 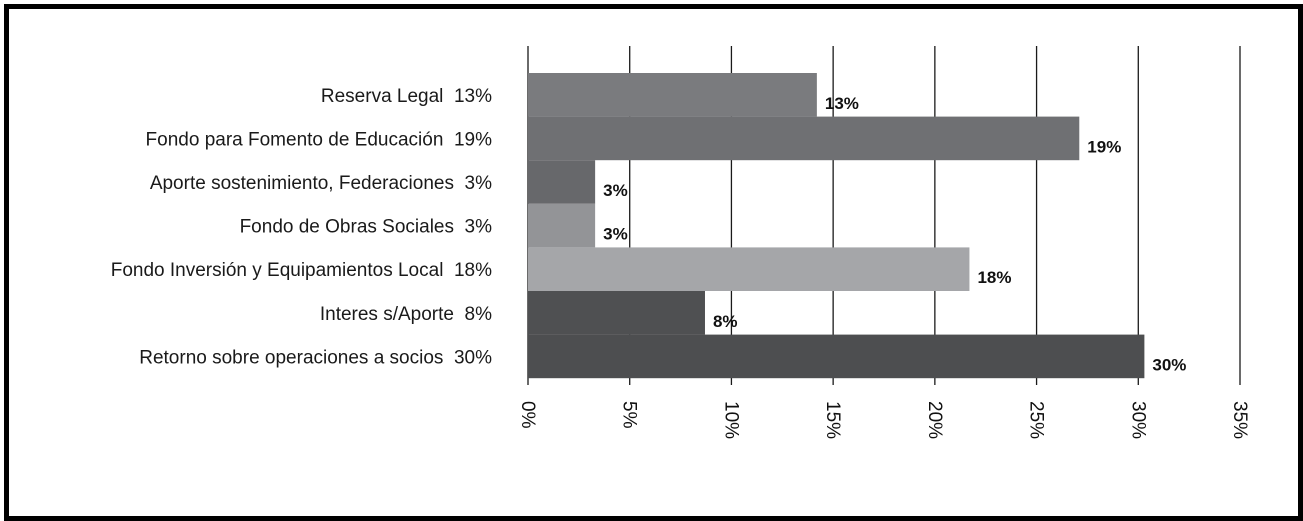 I want to click on x-tick-label: 30%, so click(x=1137, y=420).